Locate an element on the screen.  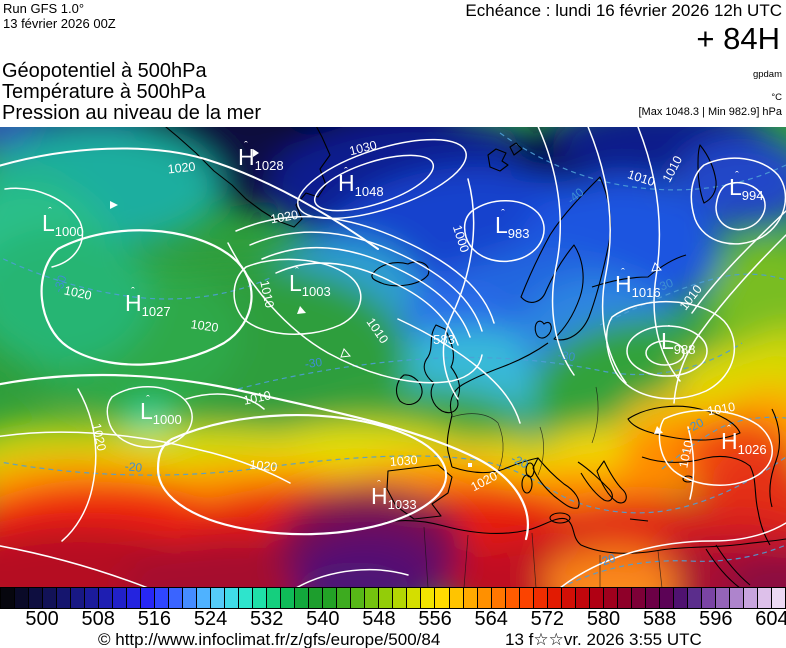
colorbar-tick: 524 is located at coordinates (210, 619).